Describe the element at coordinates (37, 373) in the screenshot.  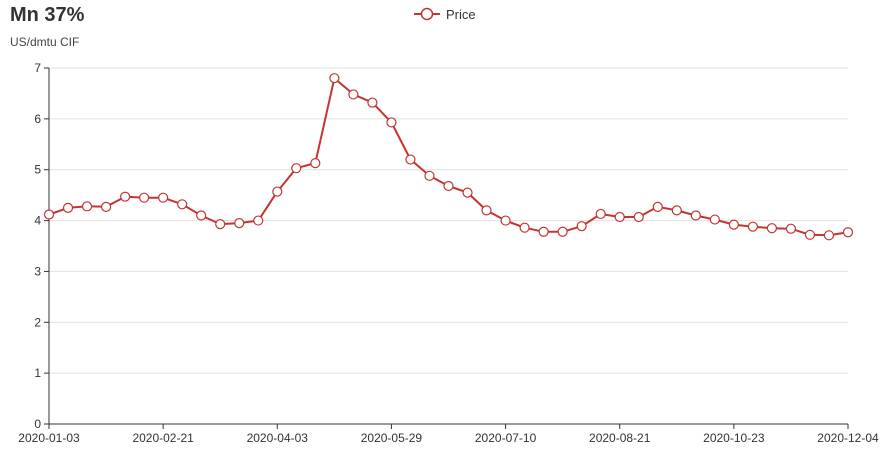
I see `y-tick-label: 1` at that location.